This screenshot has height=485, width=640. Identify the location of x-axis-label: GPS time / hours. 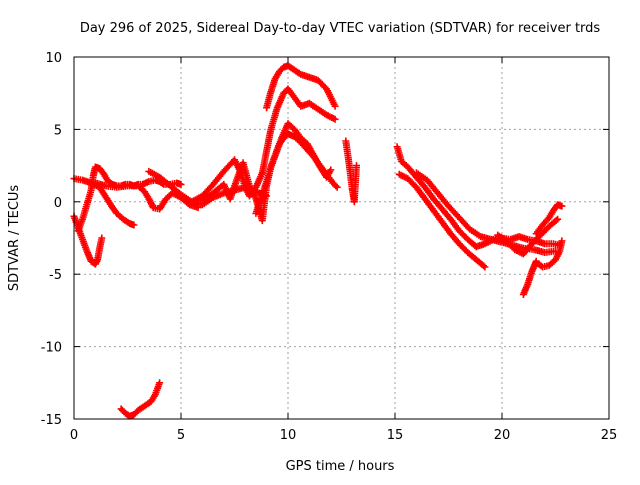
(340, 466).